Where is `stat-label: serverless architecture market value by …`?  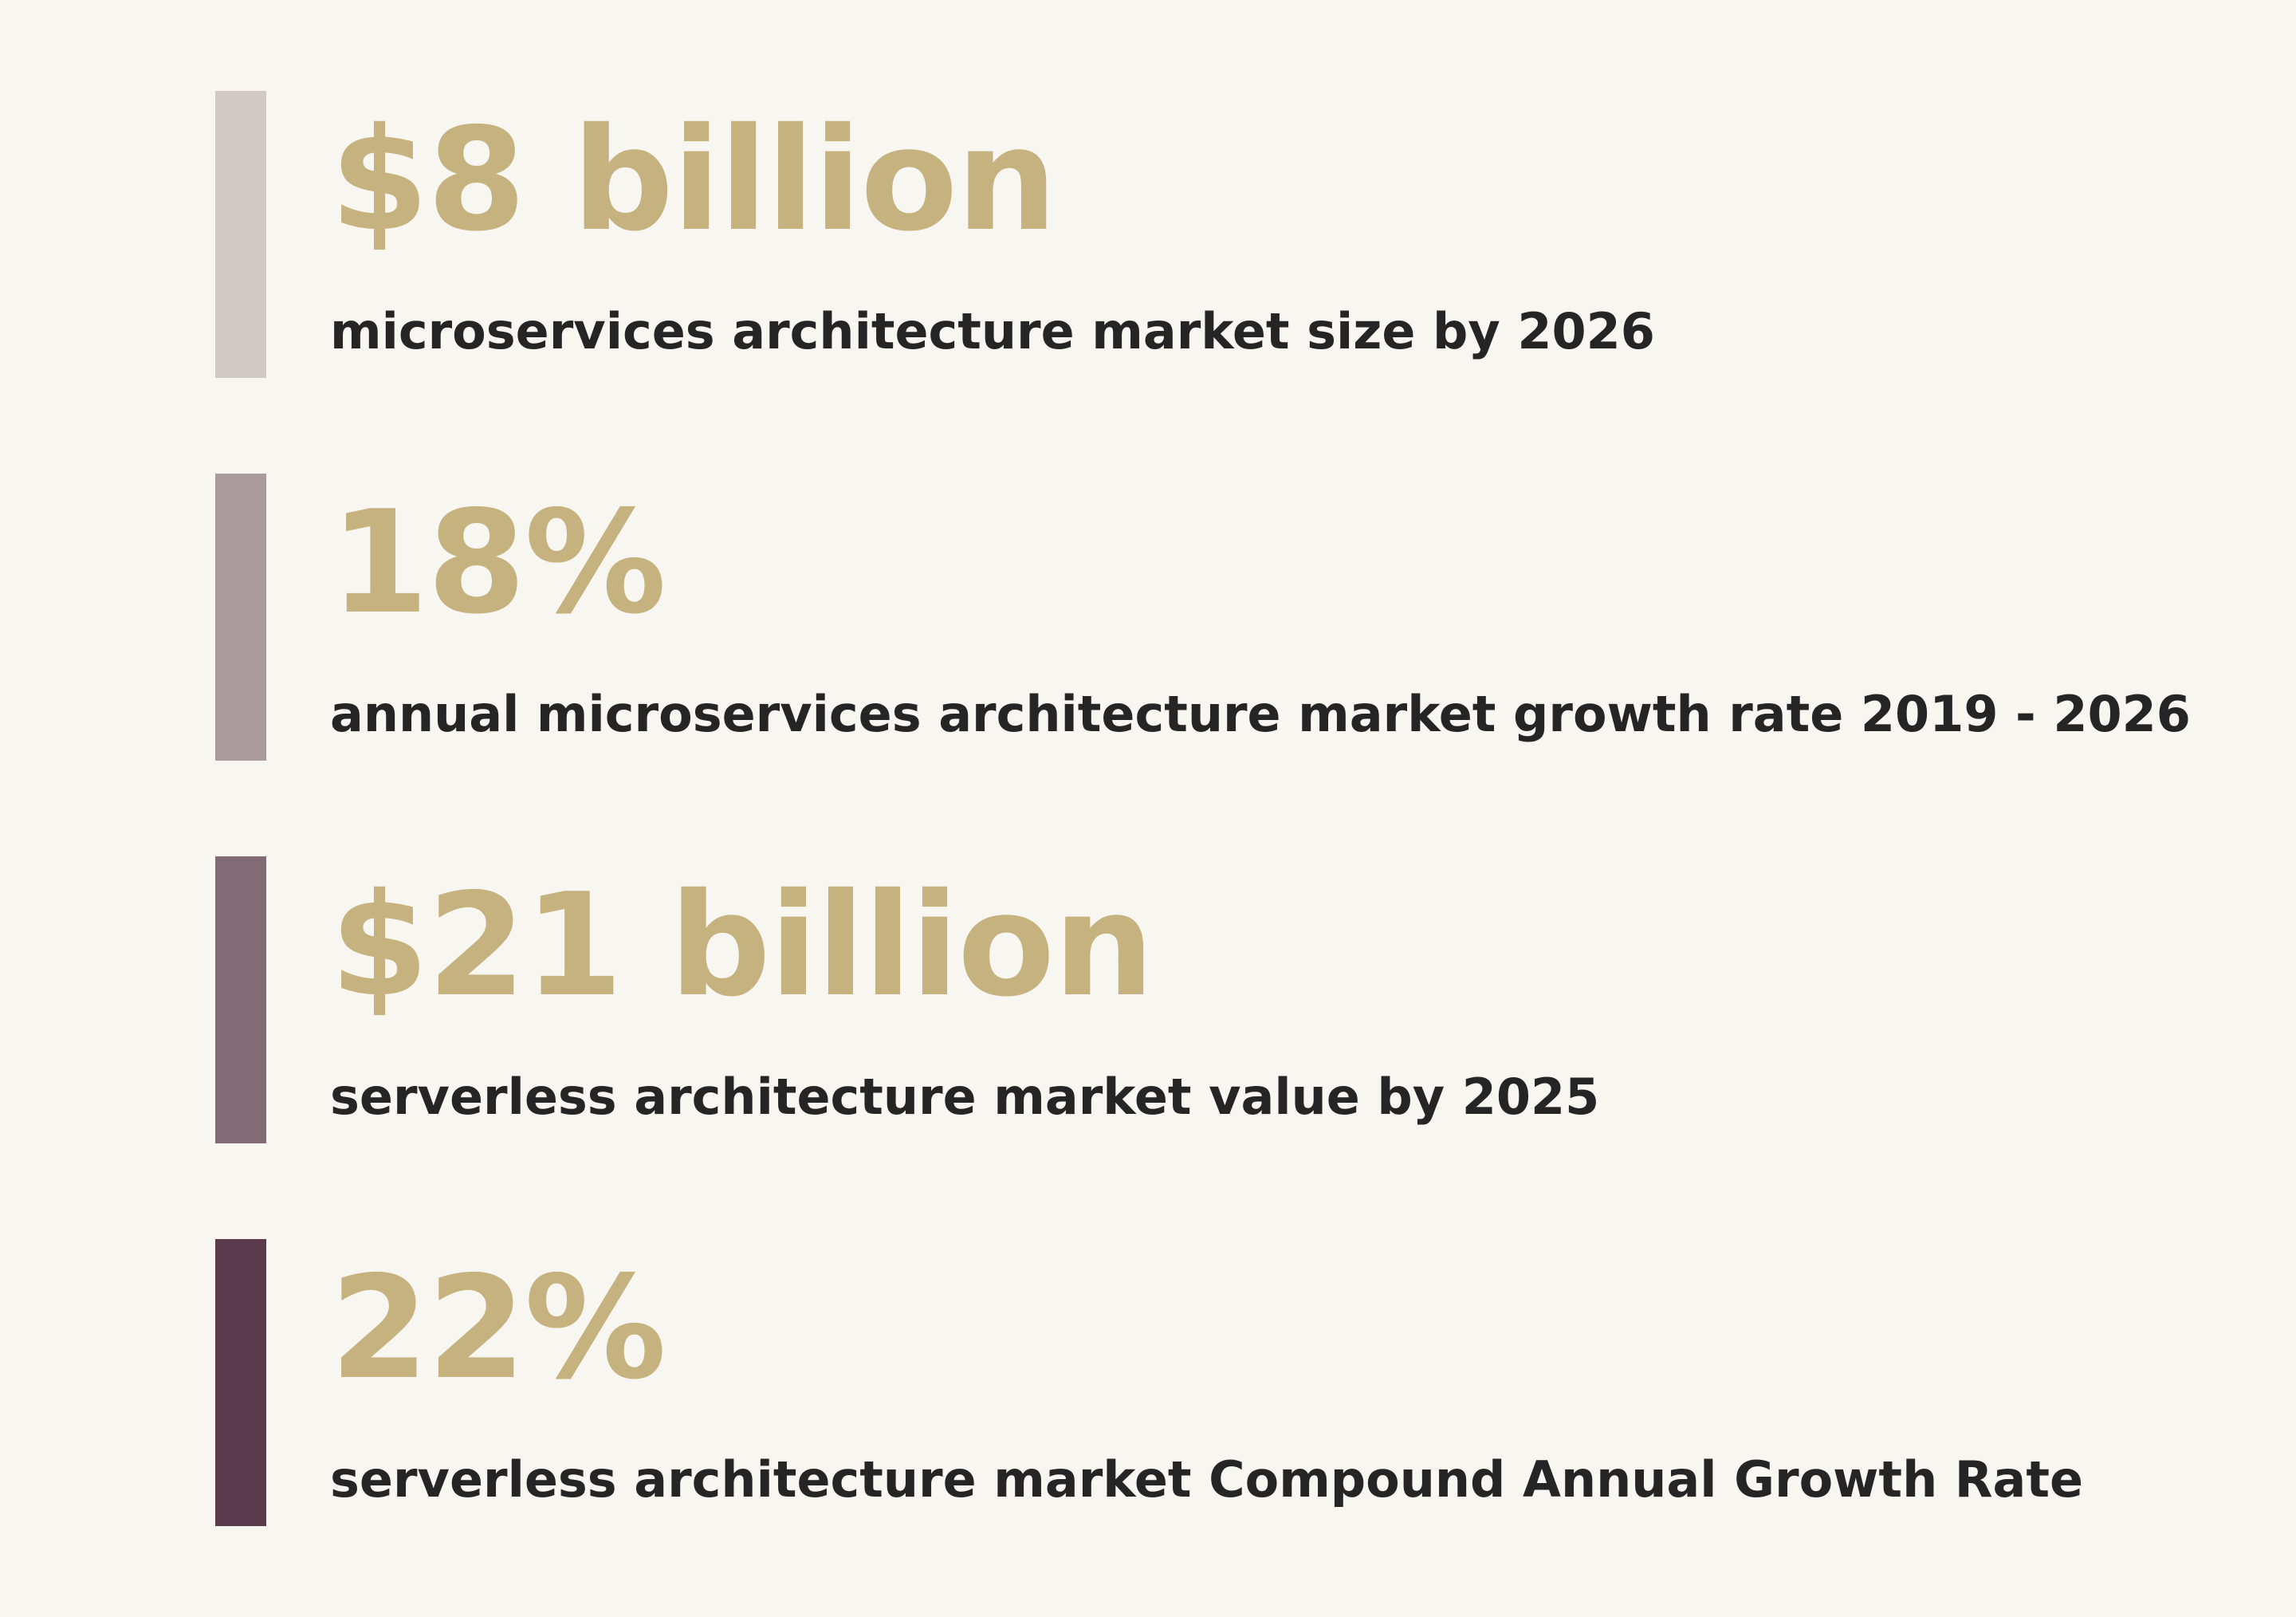 stat-label: serverless architecture market value by … is located at coordinates (965, 1097).